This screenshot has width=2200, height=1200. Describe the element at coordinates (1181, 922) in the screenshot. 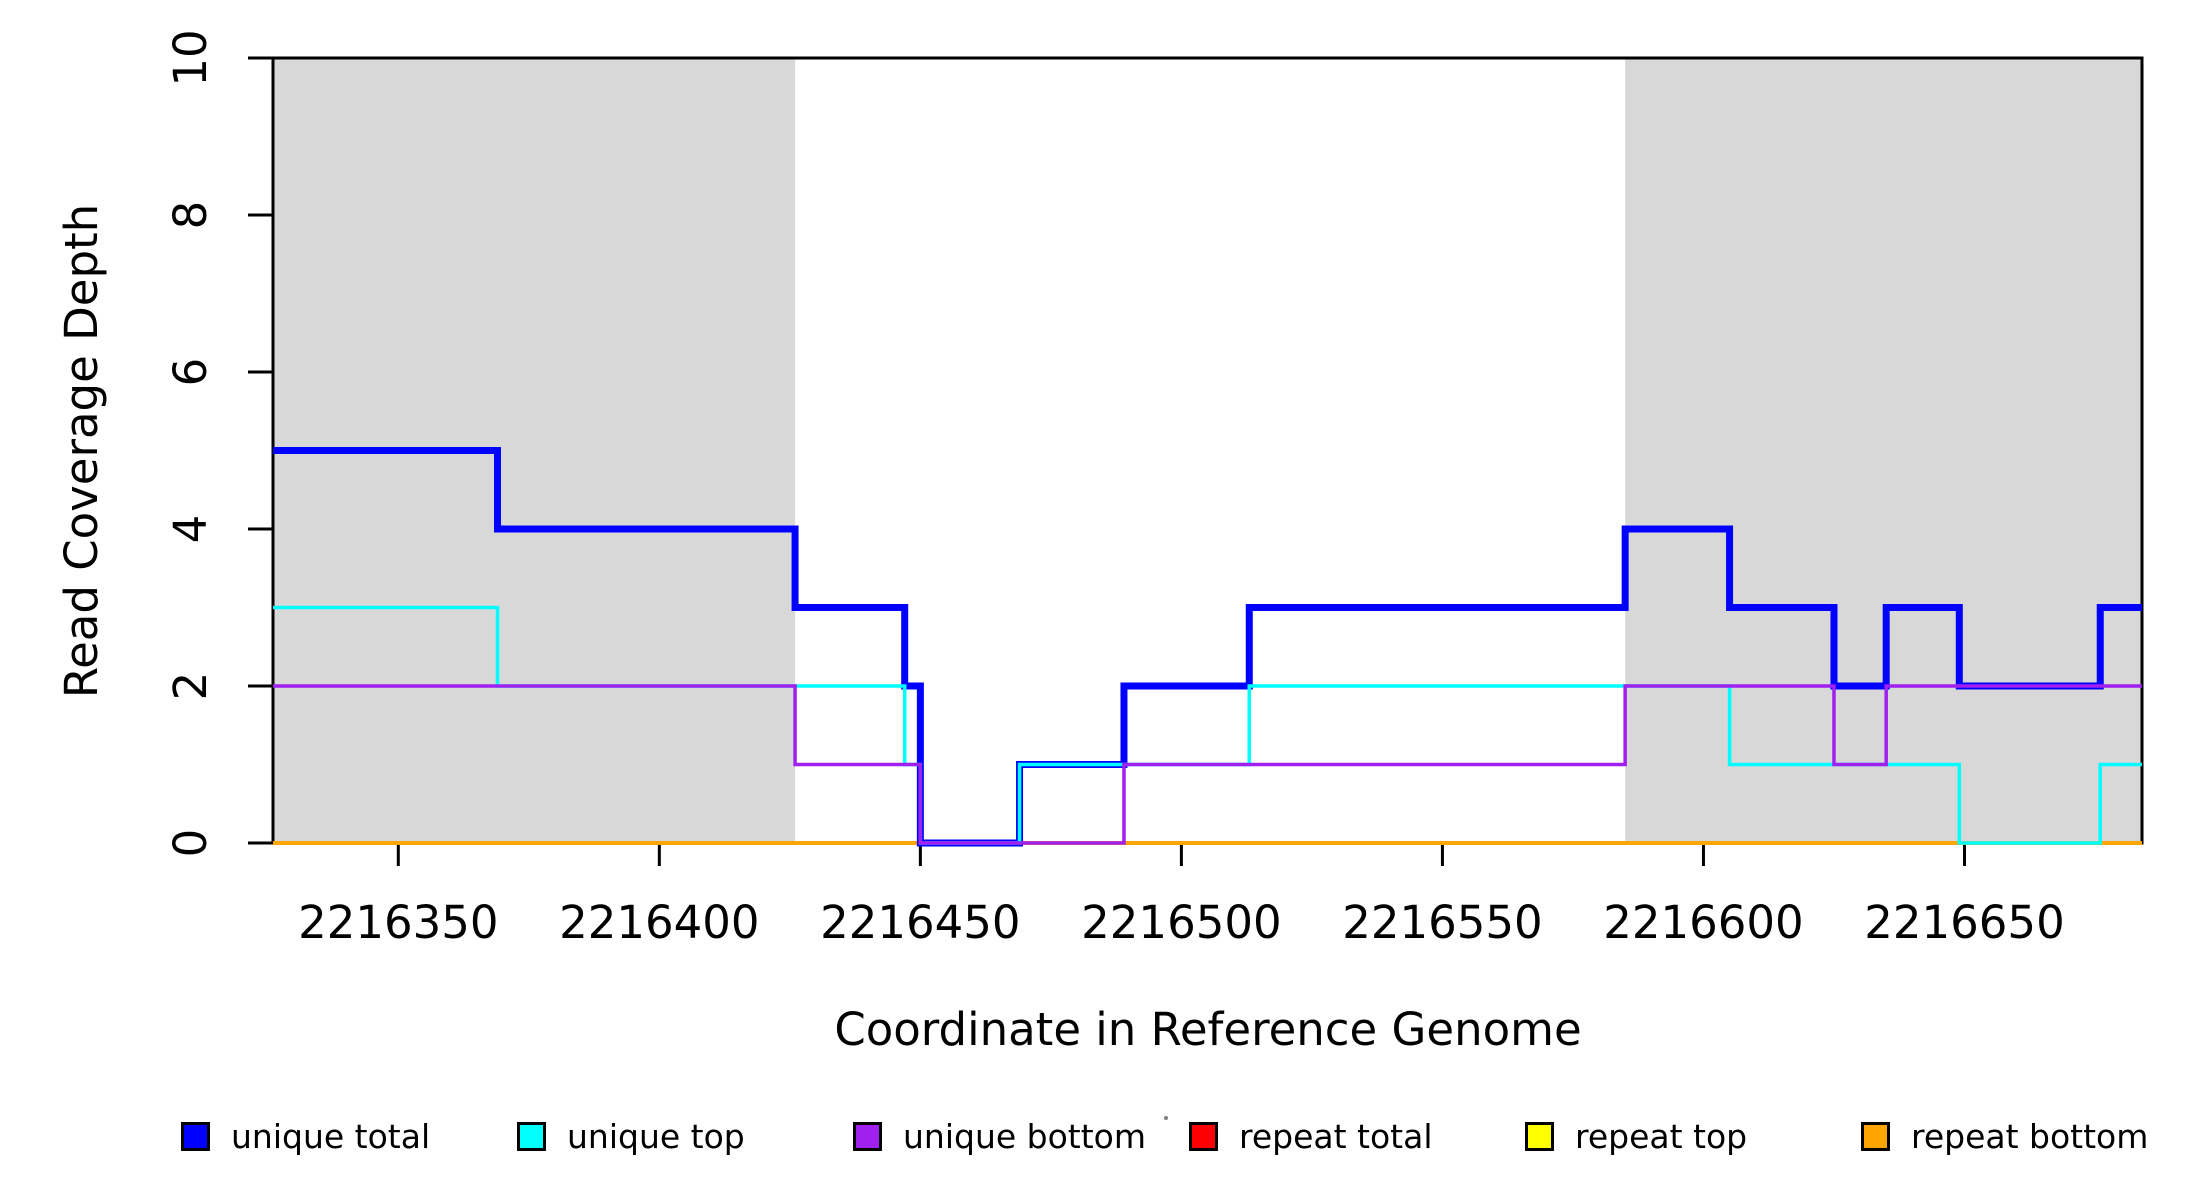

I see `x-tick-label: 2216500` at that location.